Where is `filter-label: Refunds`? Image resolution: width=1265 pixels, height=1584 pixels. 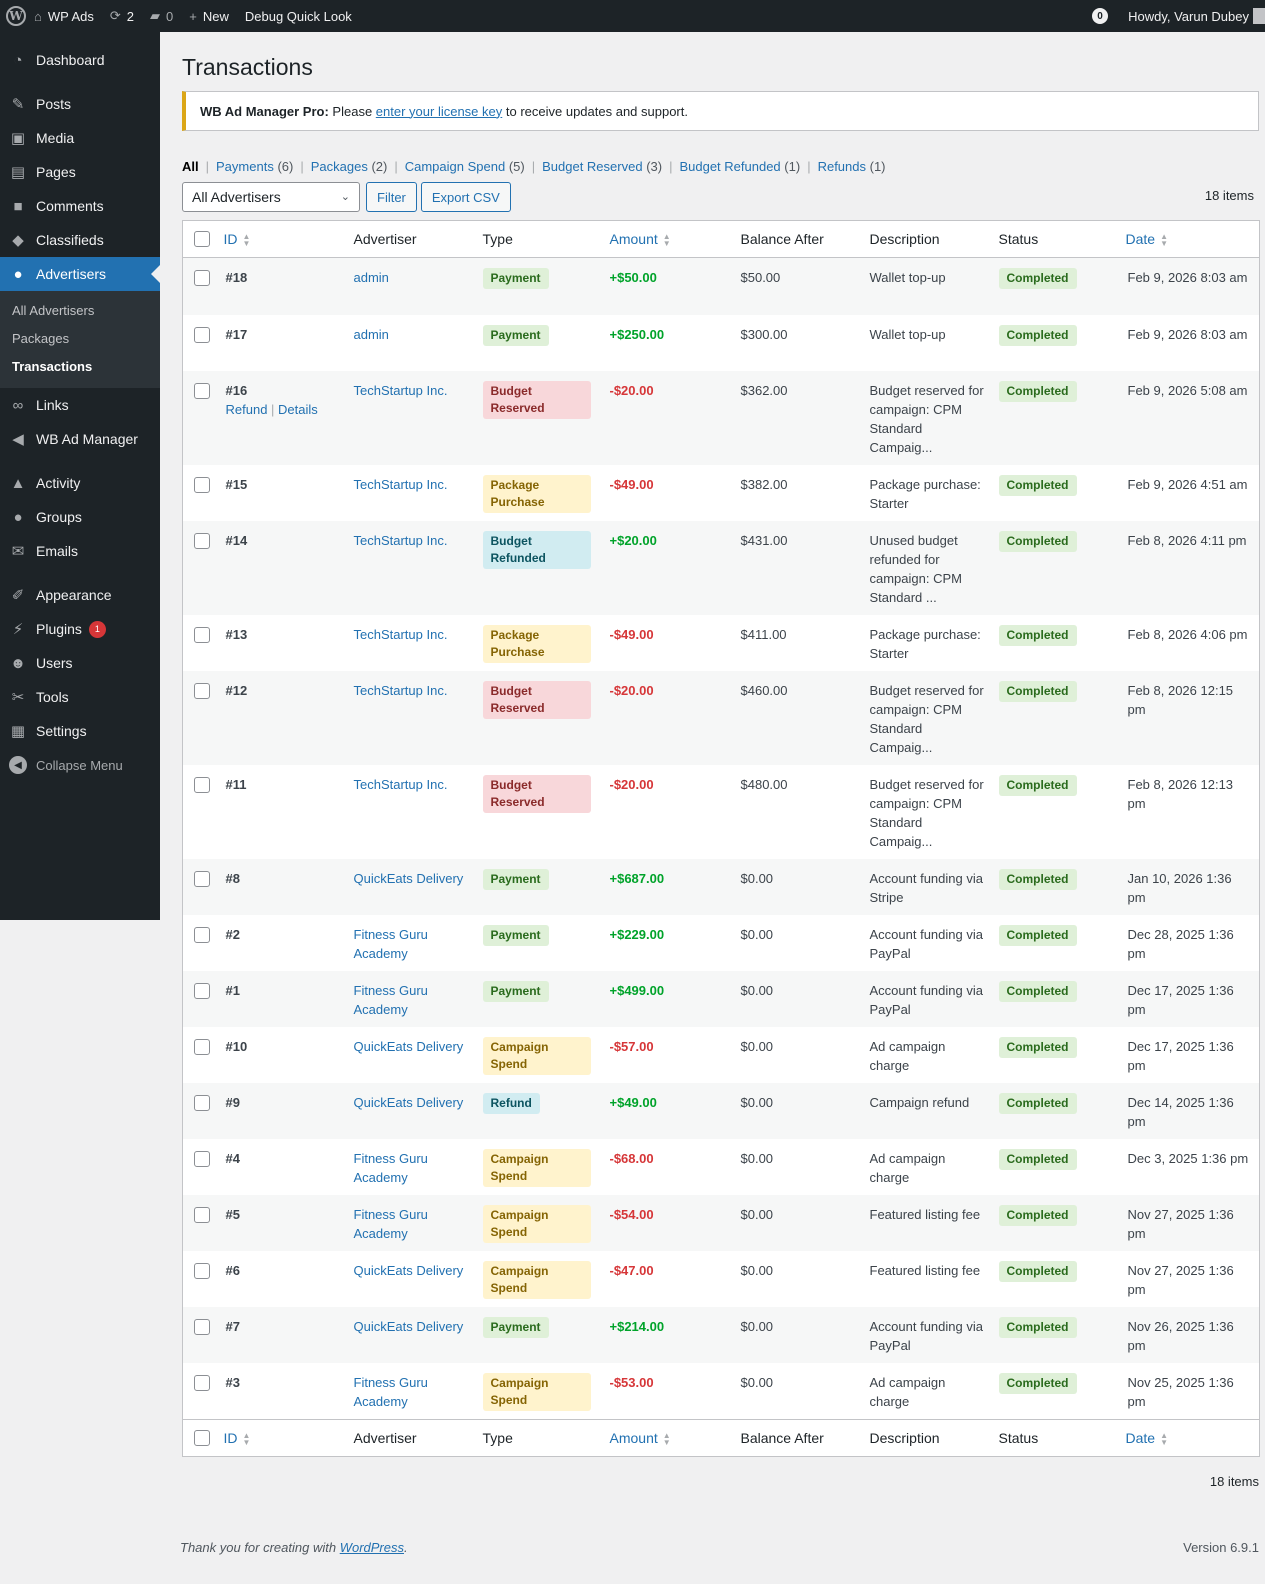
filter-label: Refunds is located at coordinates (841, 166).